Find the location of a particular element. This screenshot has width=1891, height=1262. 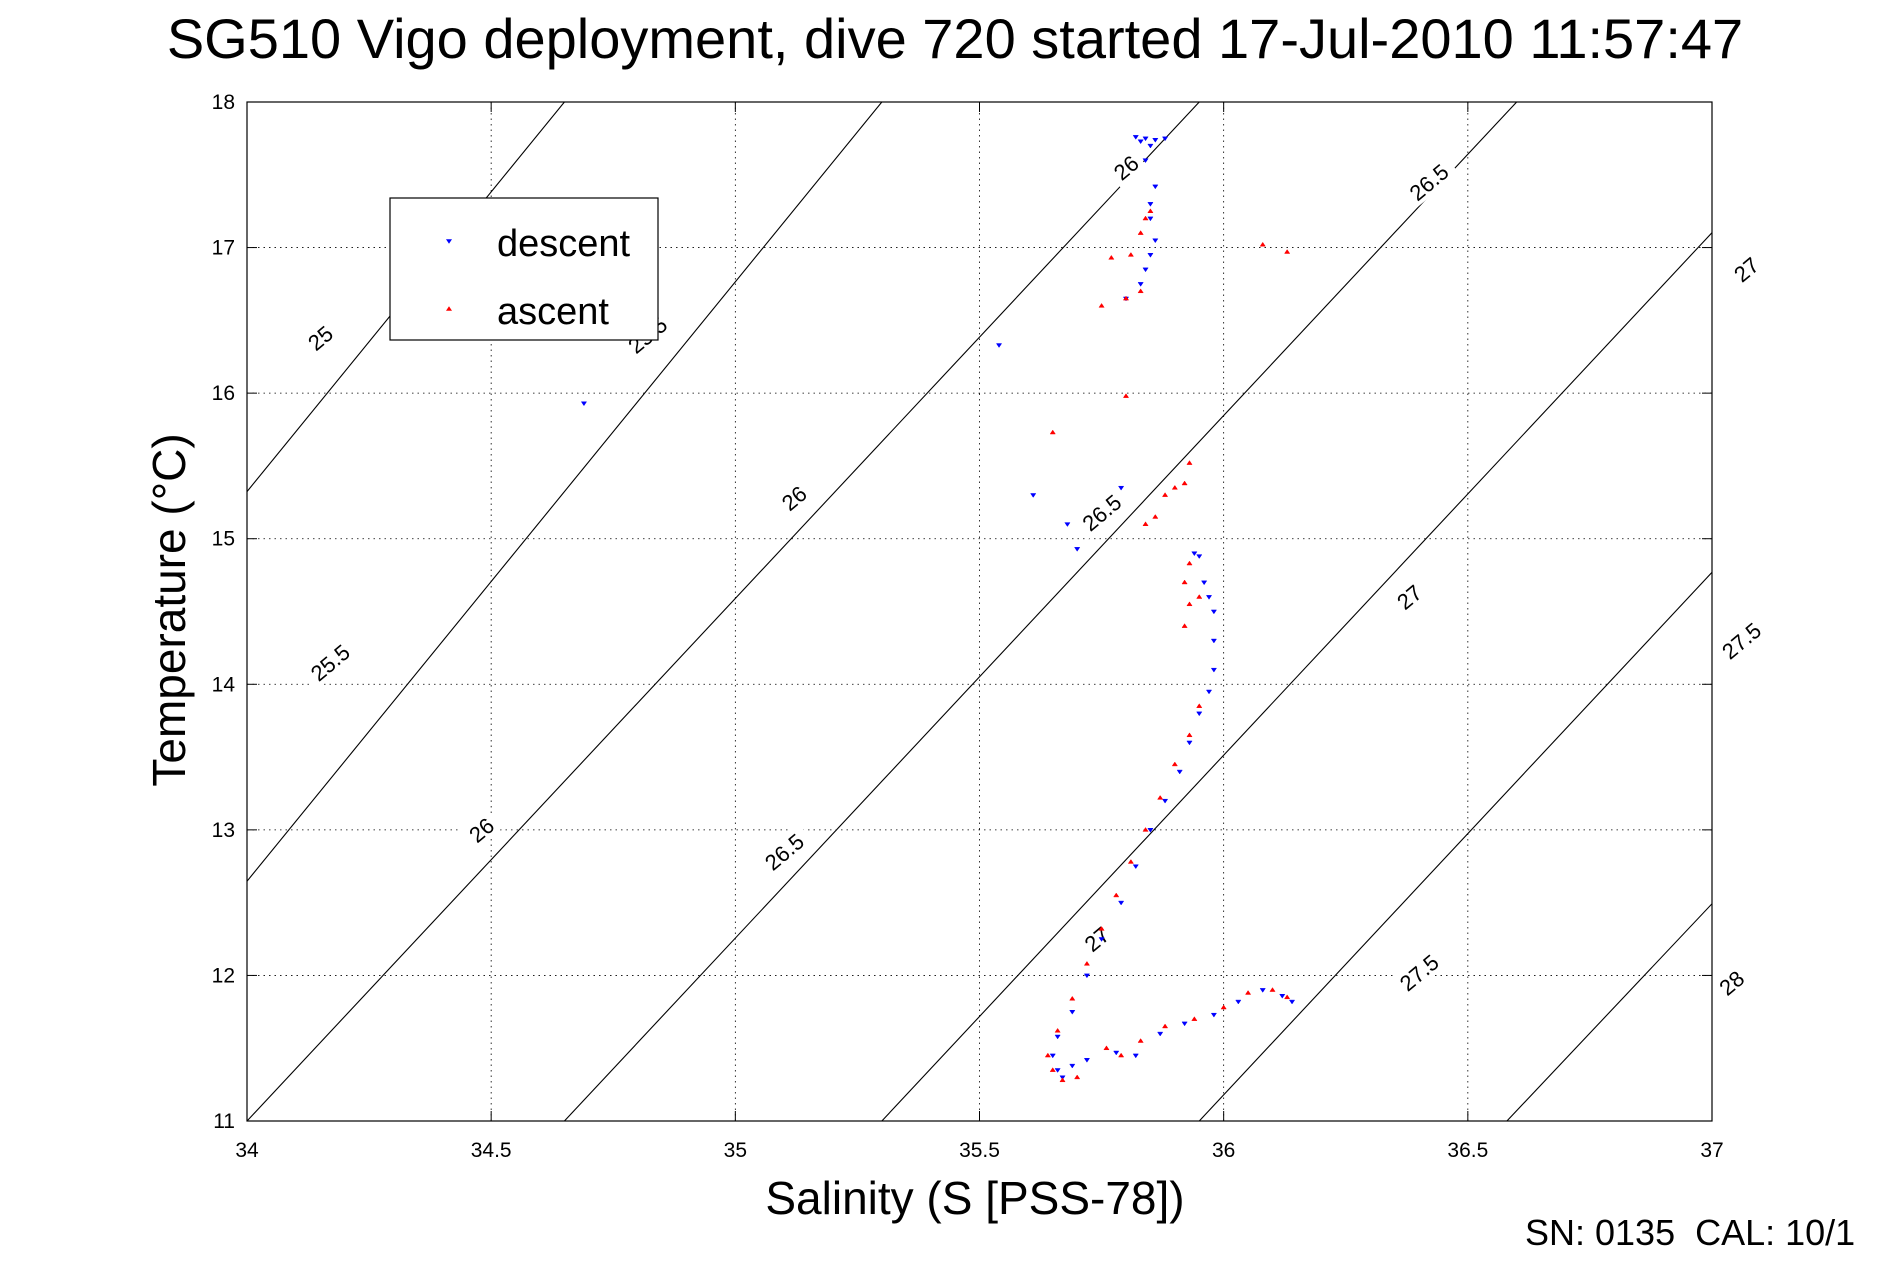

legend-box is located at coordinates (524, 269).